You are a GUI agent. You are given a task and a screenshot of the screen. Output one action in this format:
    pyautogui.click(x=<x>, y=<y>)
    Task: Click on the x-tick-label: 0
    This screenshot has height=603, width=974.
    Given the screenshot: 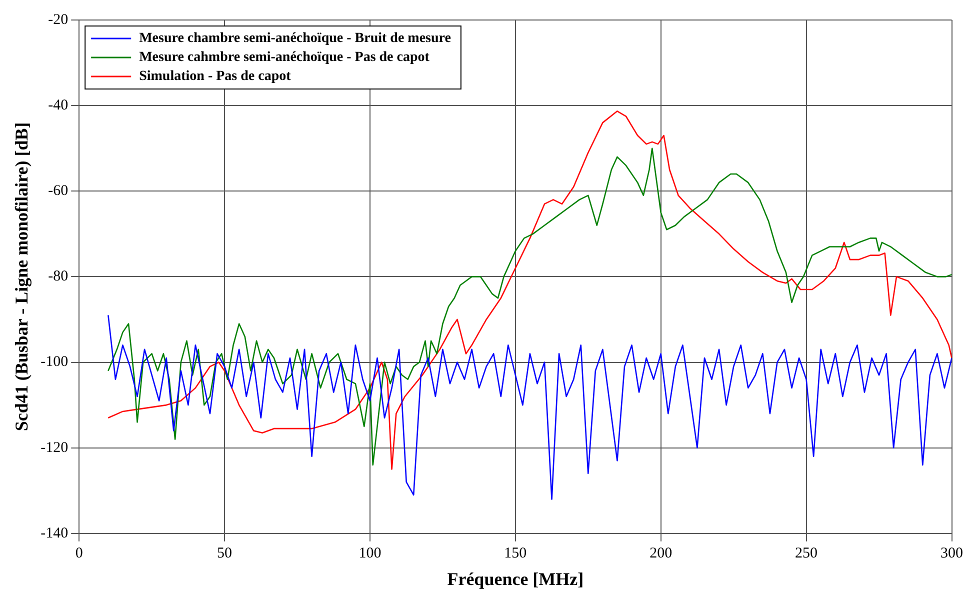 What is the action you would take?
    pyautogui.click(x=79, y=553)
    